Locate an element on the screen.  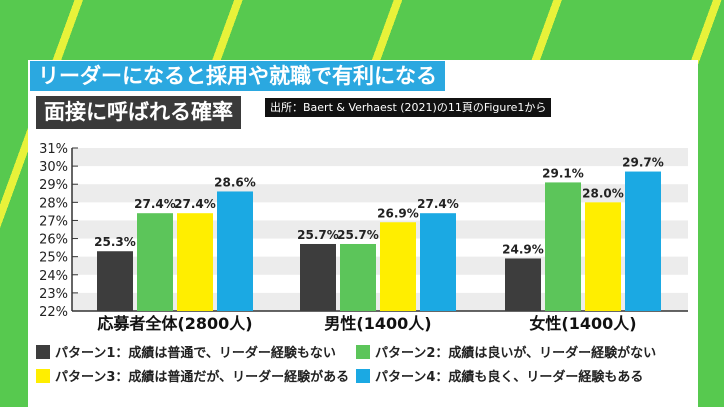
y-tick-label: 30% is located at coordinates (53, 167).